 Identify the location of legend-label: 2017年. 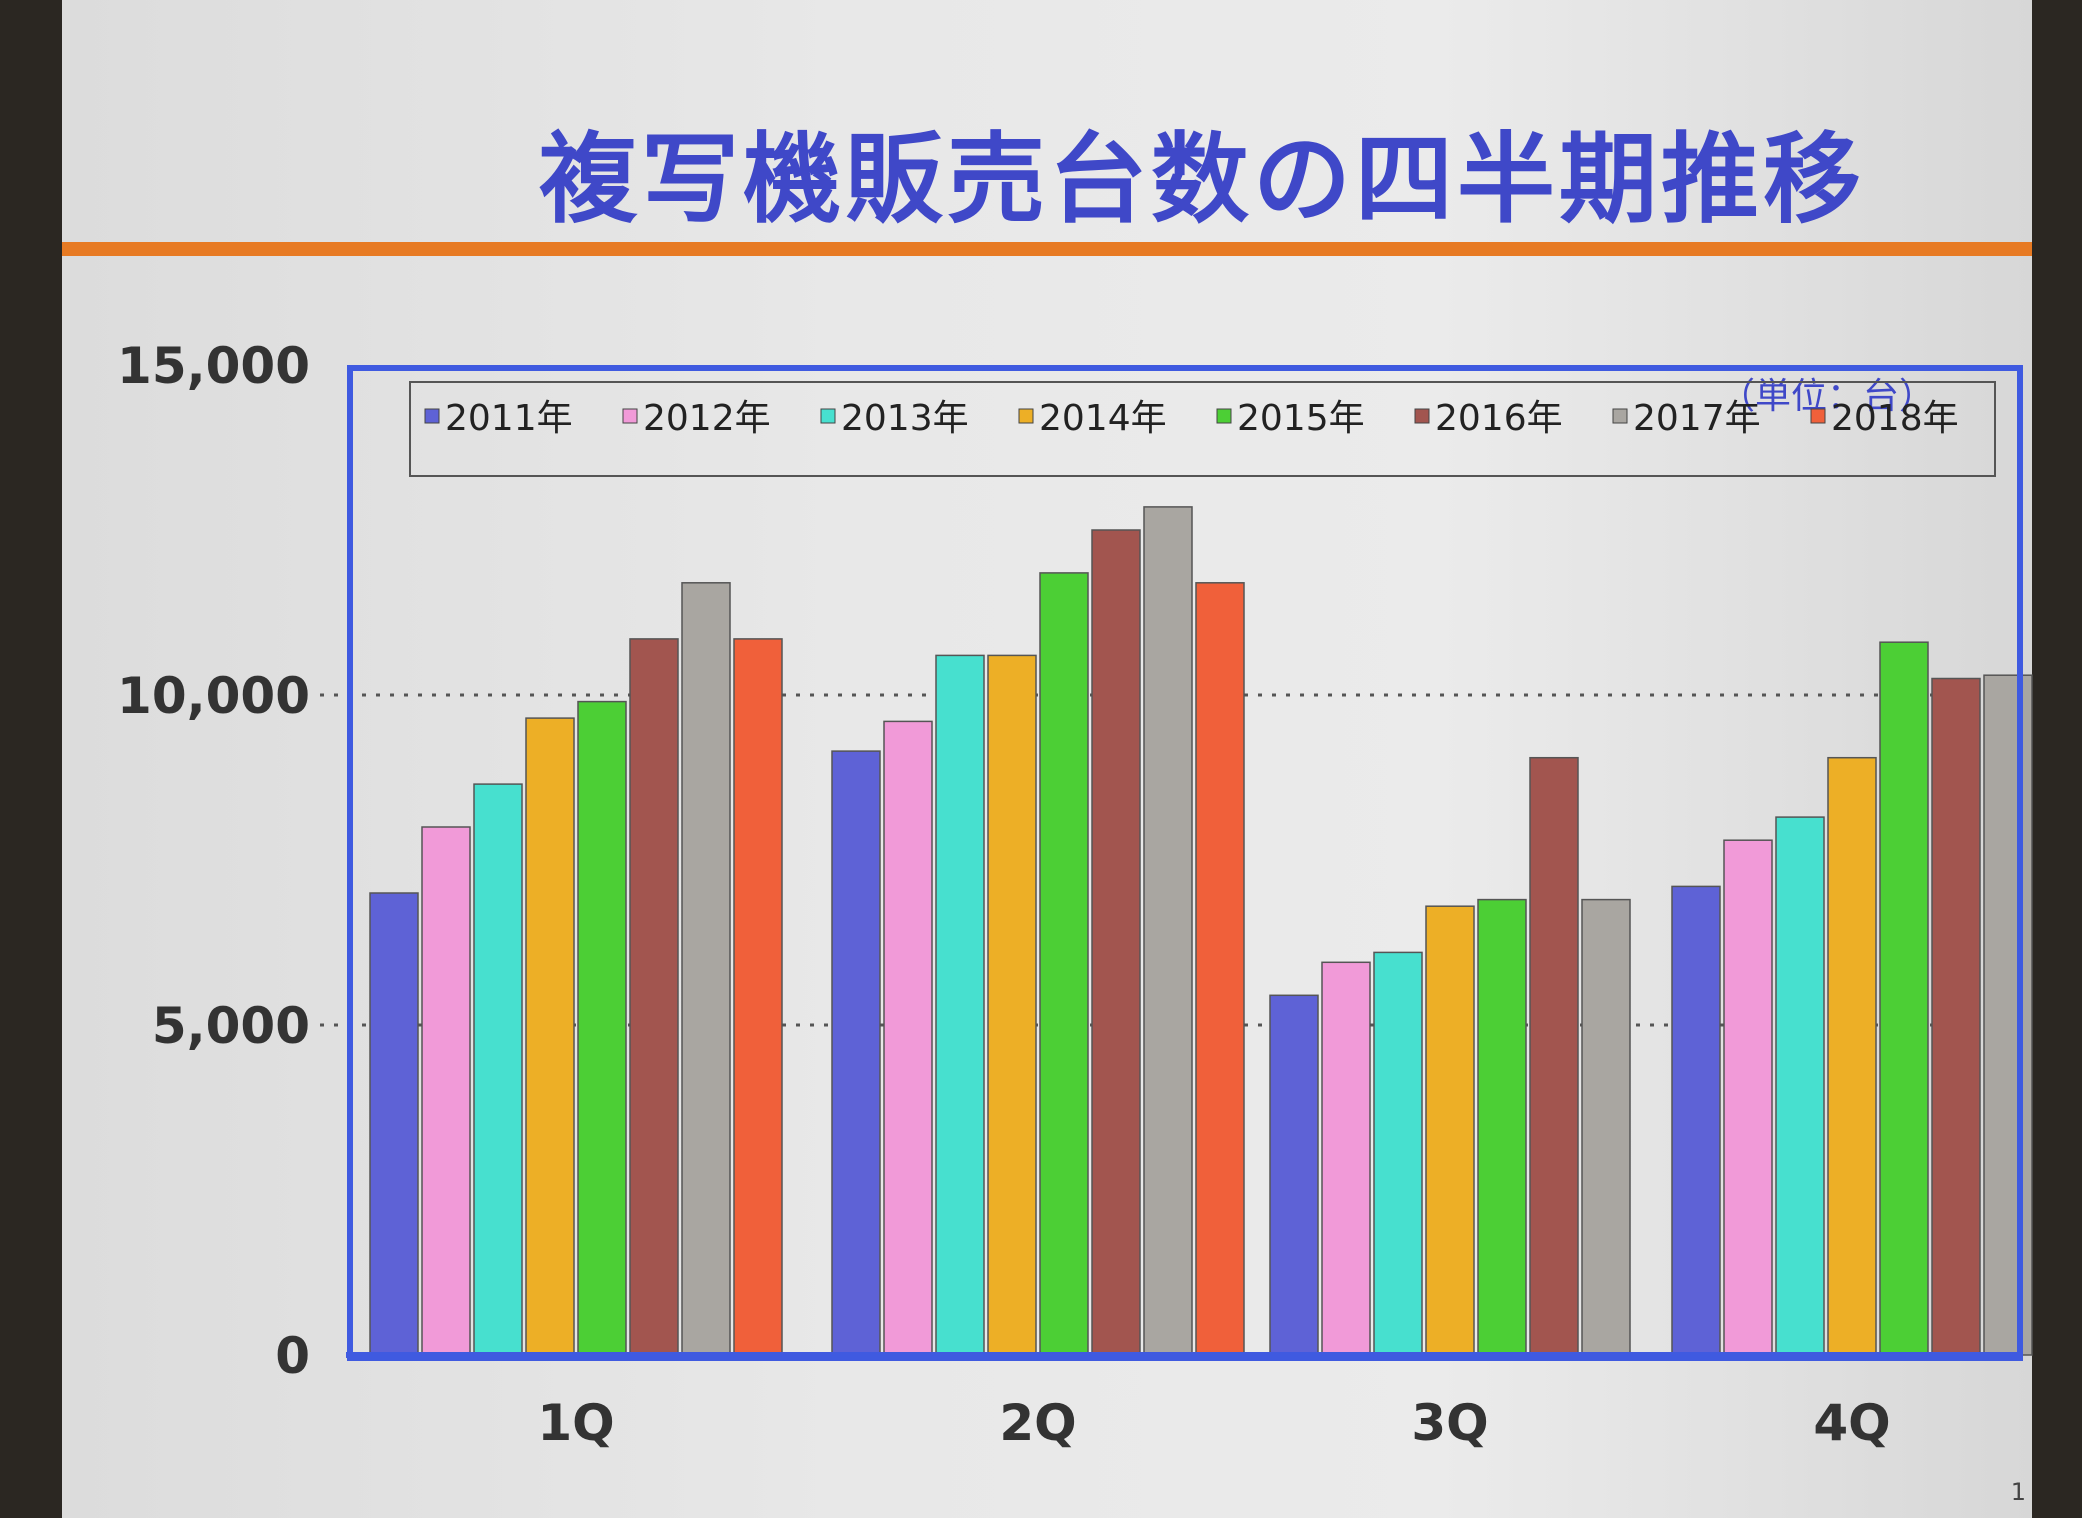
(1697, 418).